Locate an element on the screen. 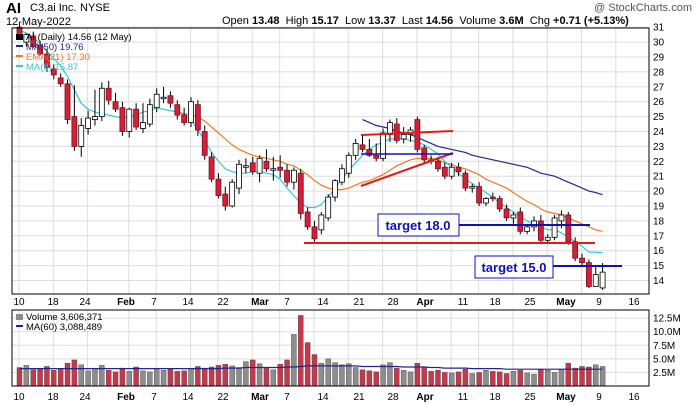 This screenshot has height=405, width=700. x-axis-labels-bottom: 10 18 24 Feb 7 14 22 Mar 7 14 21 28 Apr 11 18 25 May 9 16 is located at coordinates (326, 397).